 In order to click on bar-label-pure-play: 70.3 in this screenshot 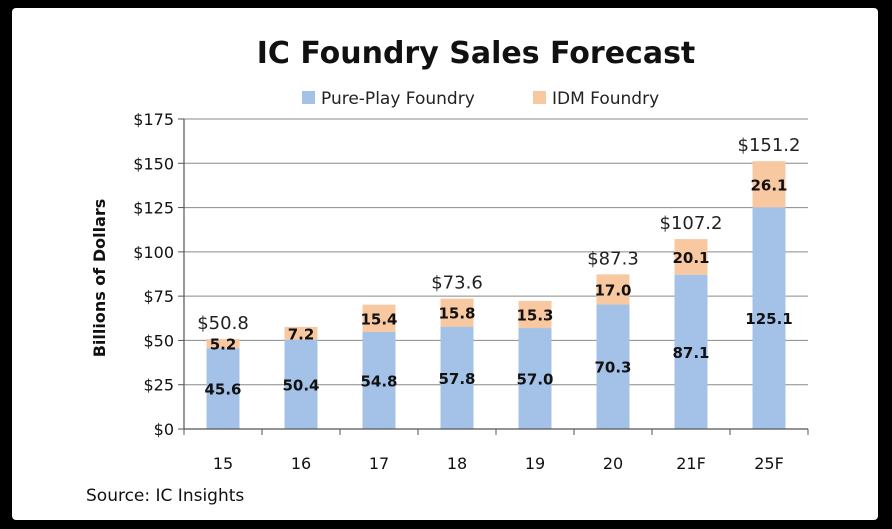, I will do `click(612, 368)`.